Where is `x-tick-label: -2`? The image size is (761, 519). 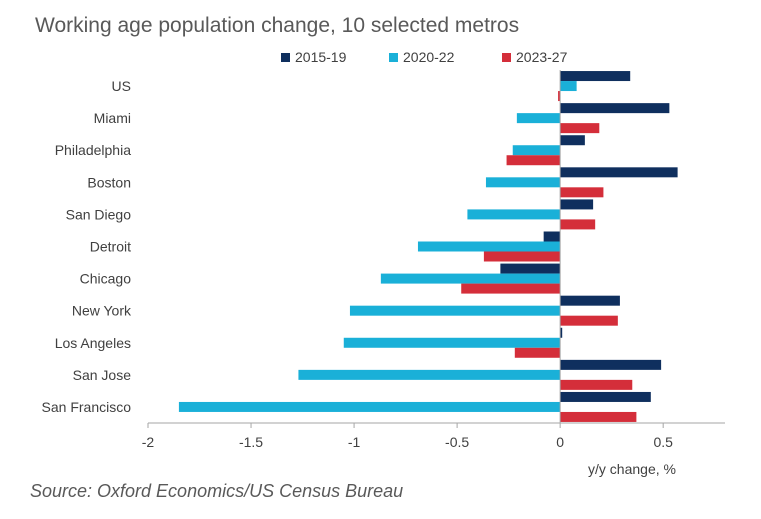
x-tick-label: -2 is located at coordinates (148, 442).